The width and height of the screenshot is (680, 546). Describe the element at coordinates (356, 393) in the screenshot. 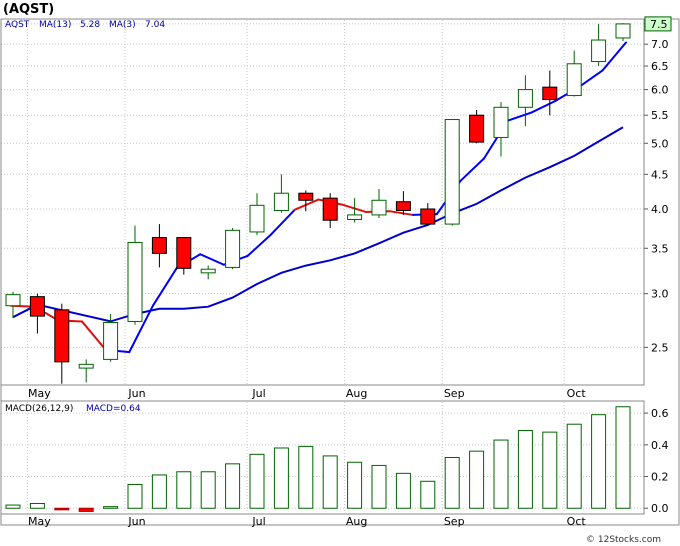

I see `price-x-label: Aug` at that location.